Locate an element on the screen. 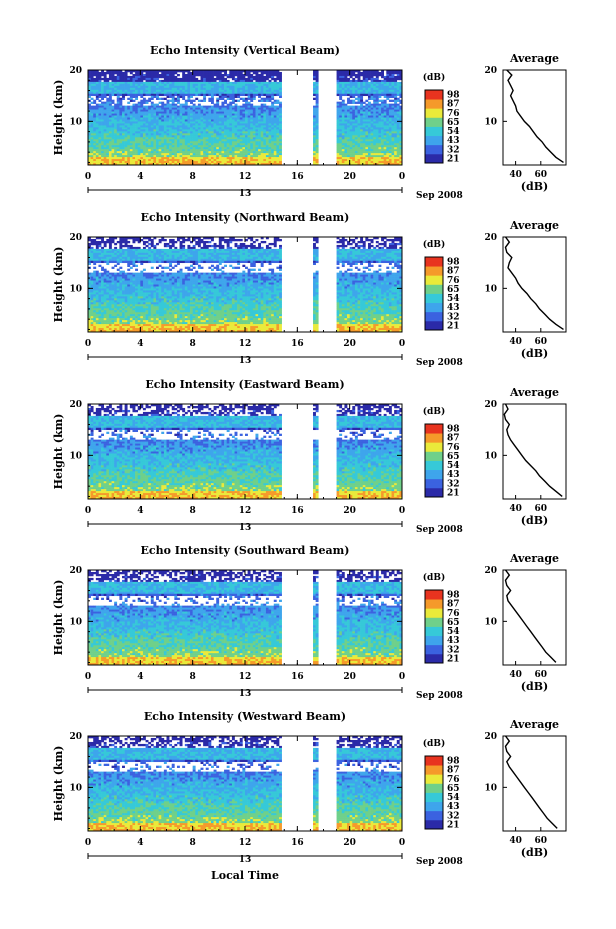 The width and height of the screenshot is (616, 929). avg-x-tick-label: 40 is located at coordinates (515, 175).